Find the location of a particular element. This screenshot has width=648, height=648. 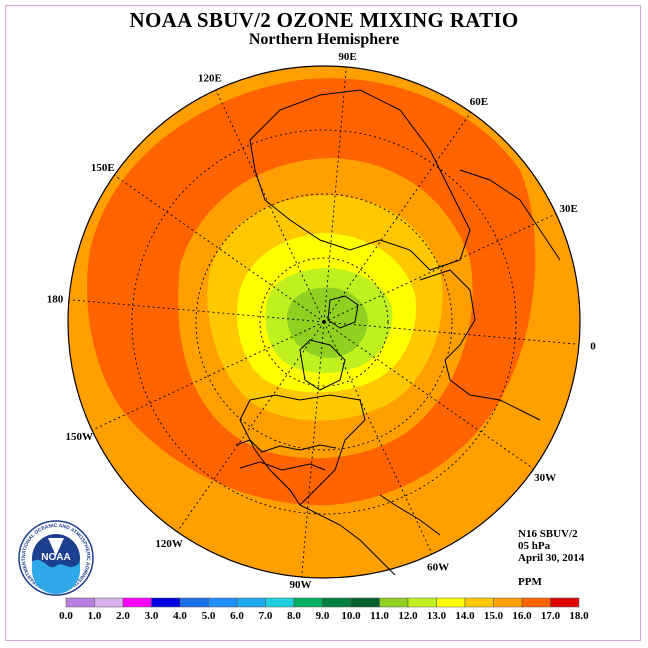

us-state-lines-south is located at coordinates (282, 466).